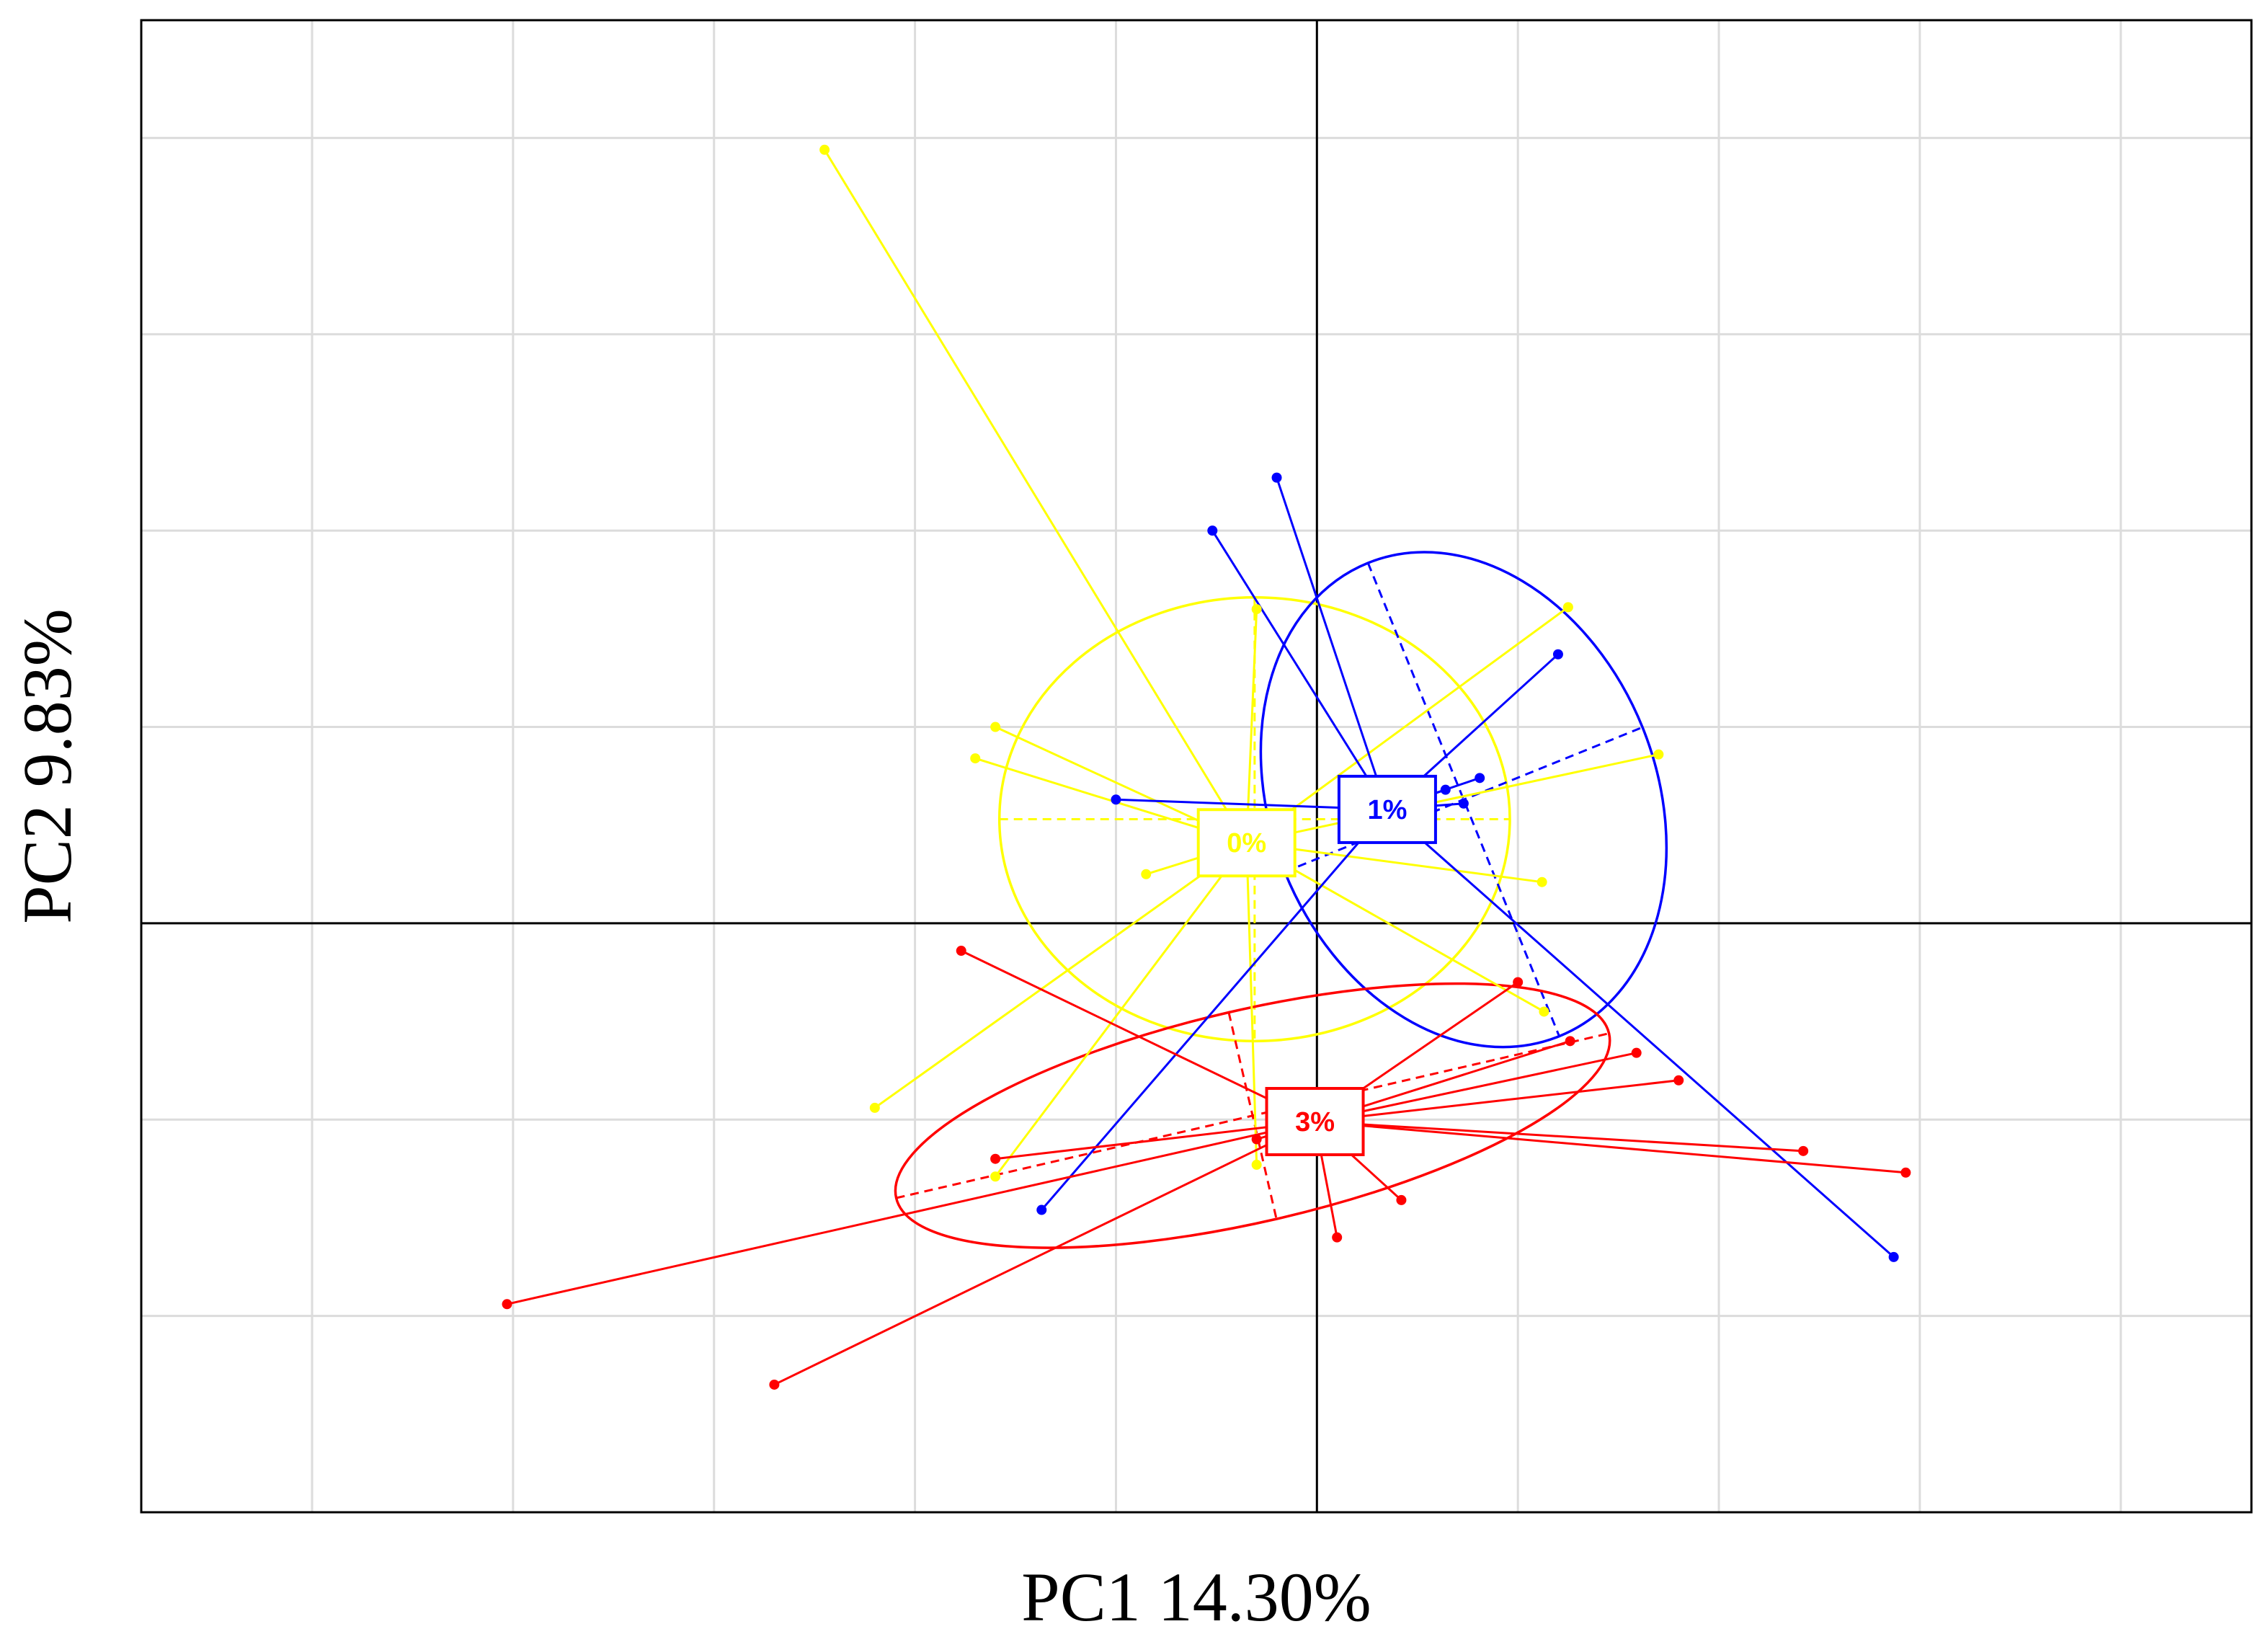 The height and width of the screenshot is (1642, 2268). What do you see at coordinates (48, 765) in the screenshot?
I see `y-axis-title: PC2 9.83%` at bounding box center [48, 765].